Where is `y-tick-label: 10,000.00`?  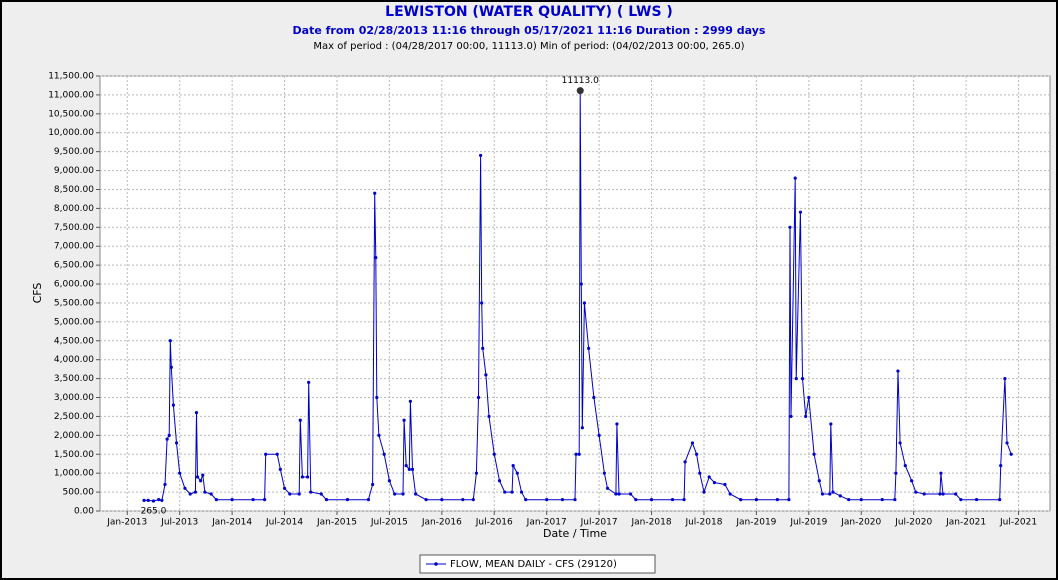 y-tick-label: 10,000.00 is located at coordinates (71, 133).